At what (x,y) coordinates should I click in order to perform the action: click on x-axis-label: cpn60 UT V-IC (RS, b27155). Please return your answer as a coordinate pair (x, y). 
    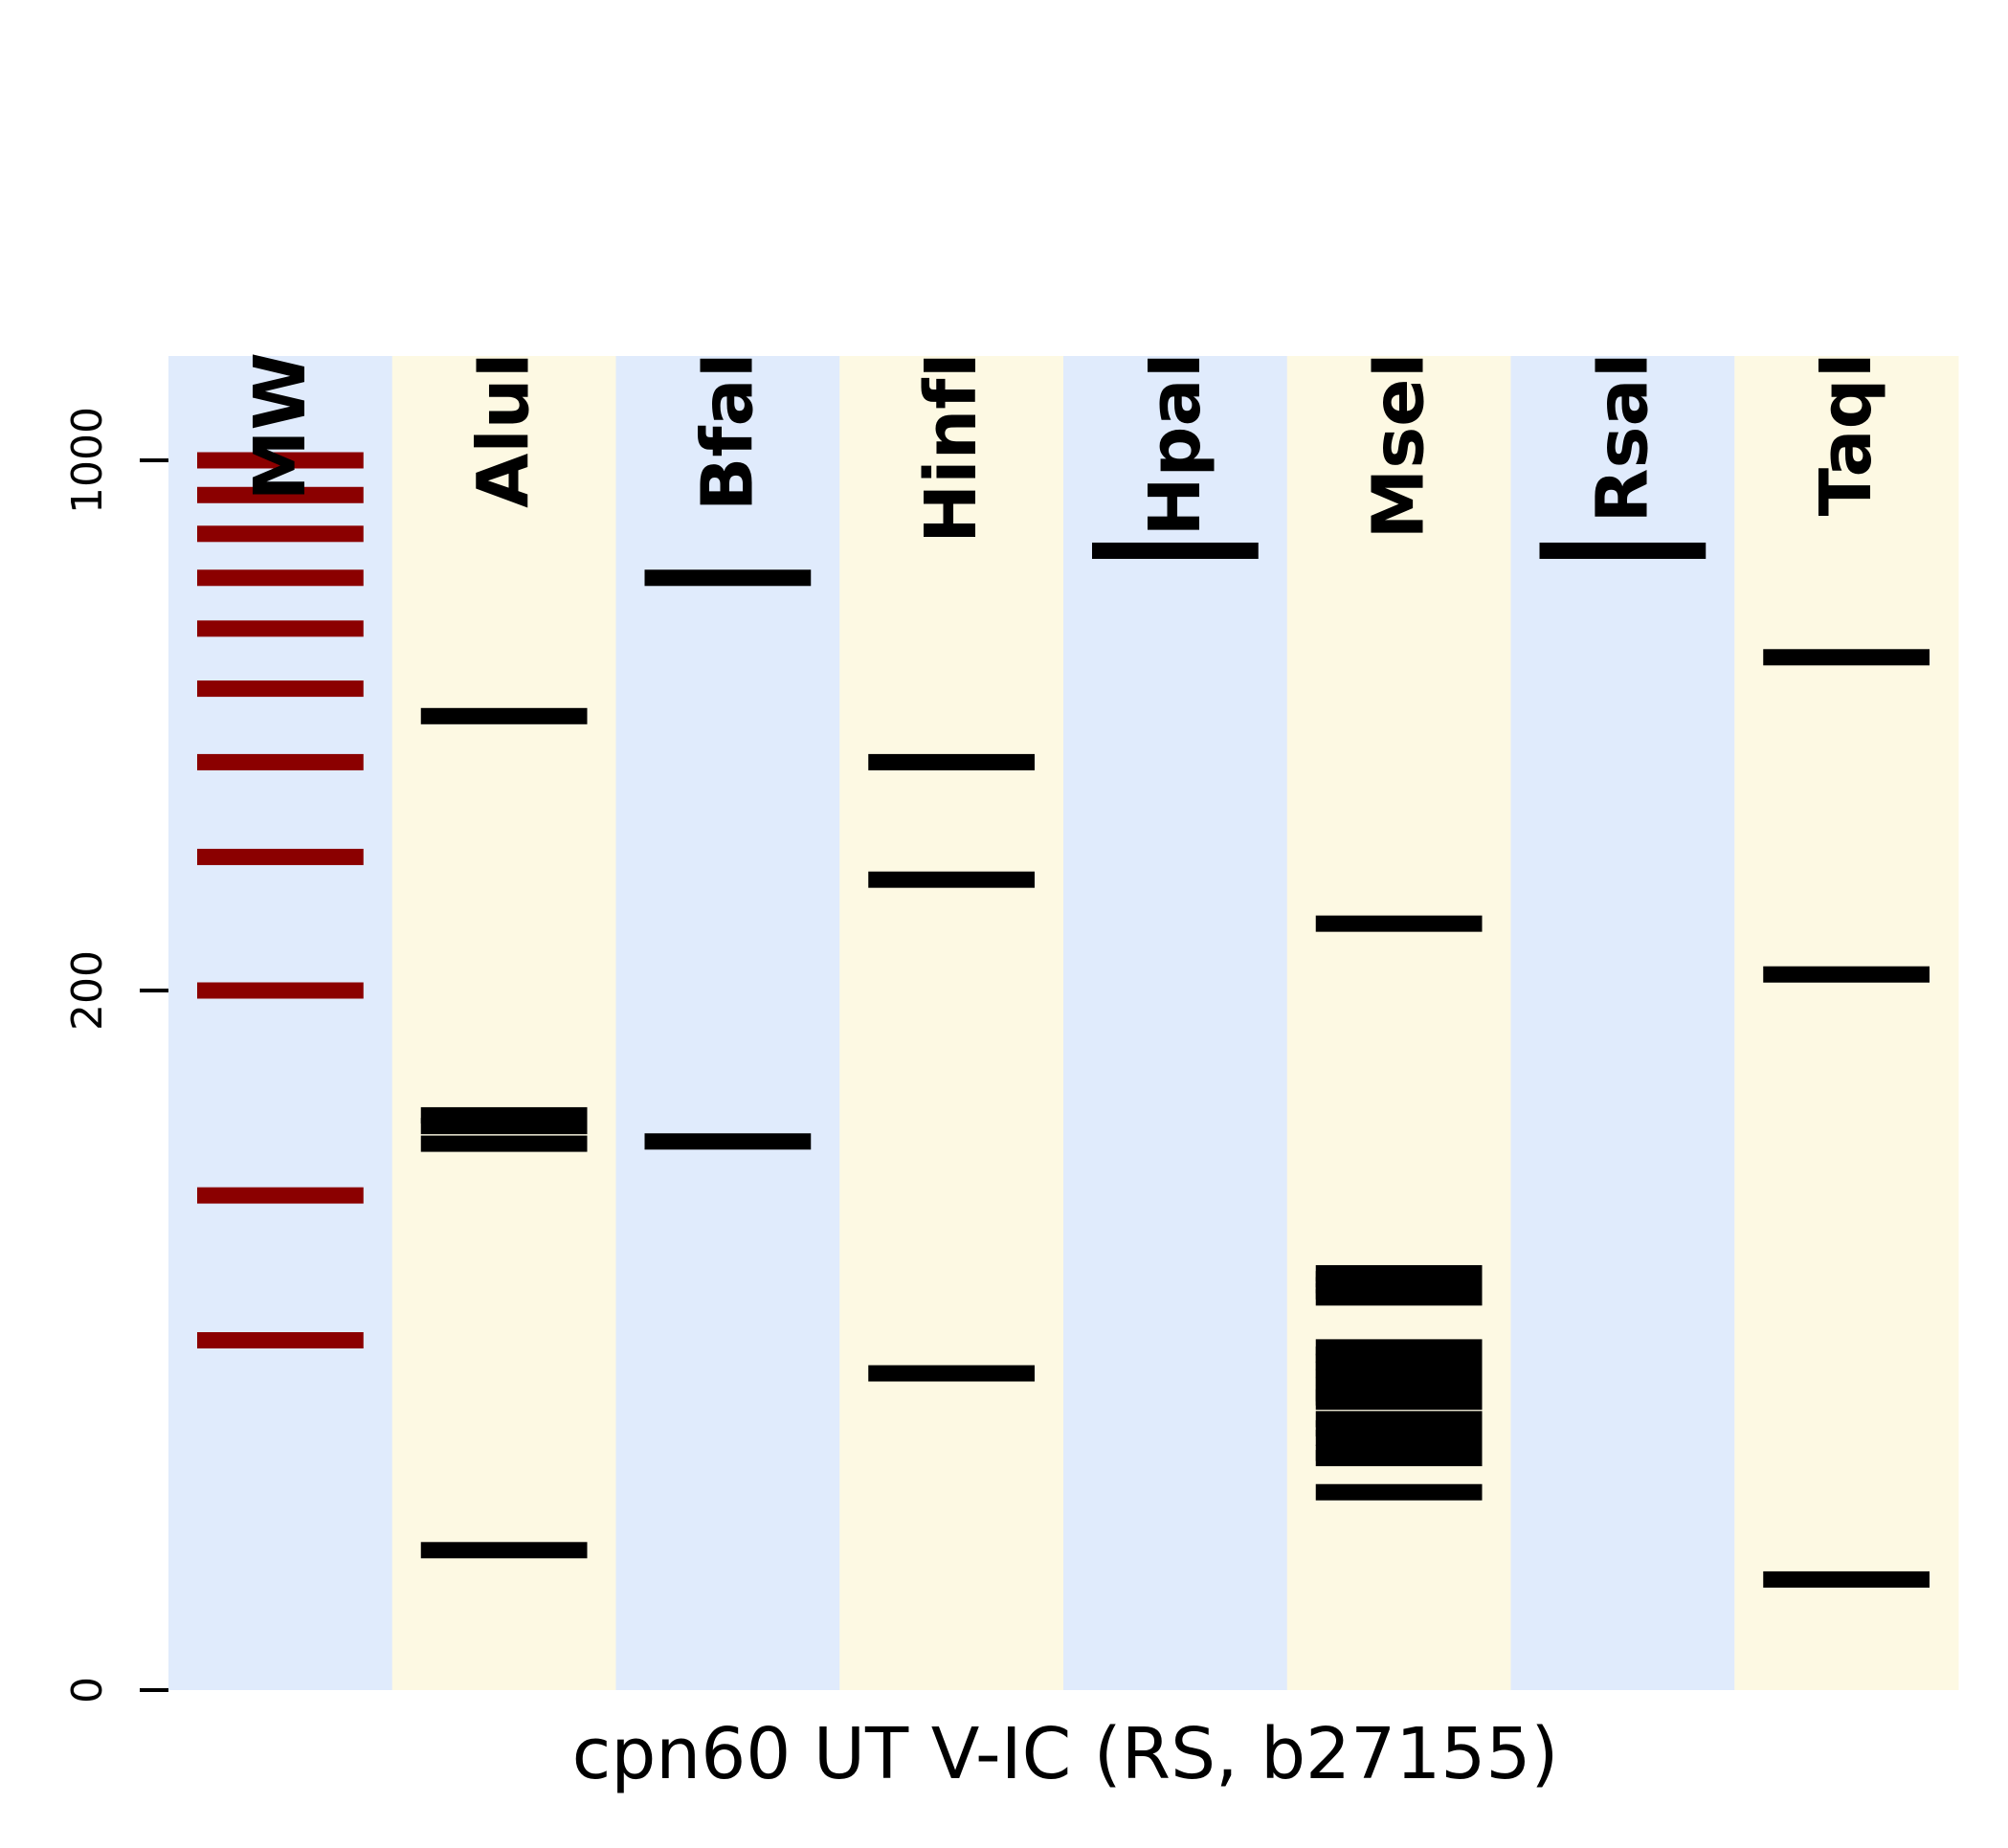
    Looking at the image, I should click on (1065, 1754).